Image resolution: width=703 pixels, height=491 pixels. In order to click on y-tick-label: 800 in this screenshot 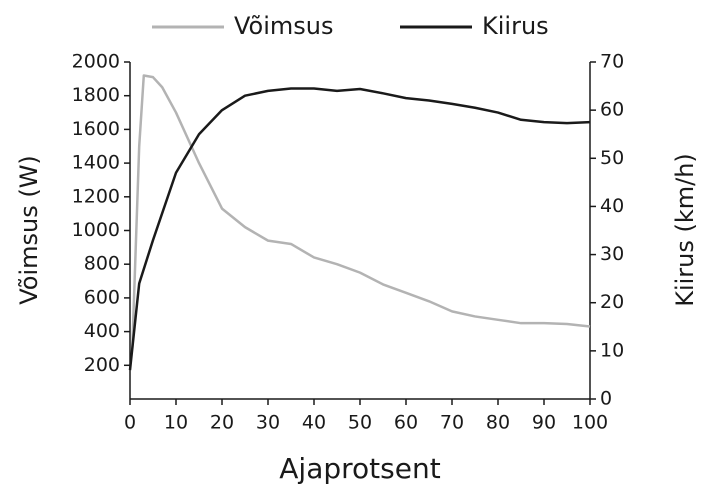, I will do `click(102, 264)`.